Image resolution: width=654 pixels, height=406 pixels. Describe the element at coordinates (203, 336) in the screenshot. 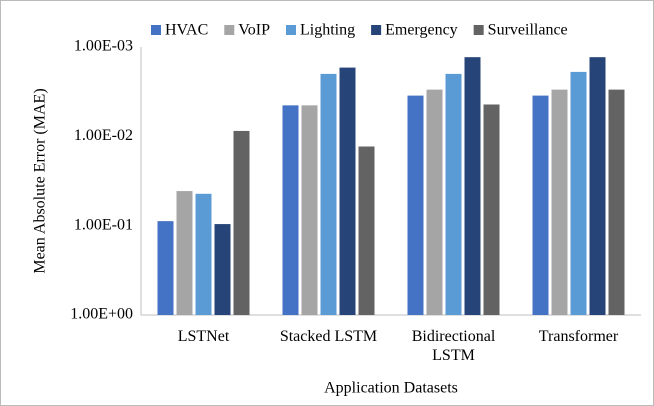

I see `x-tick-label: LSTNet` at that location.